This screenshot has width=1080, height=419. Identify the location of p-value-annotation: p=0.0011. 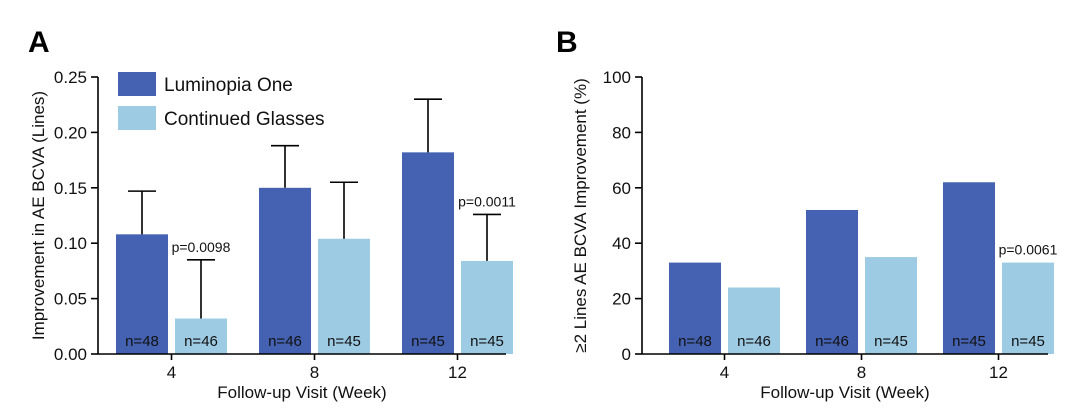
(487, 201).